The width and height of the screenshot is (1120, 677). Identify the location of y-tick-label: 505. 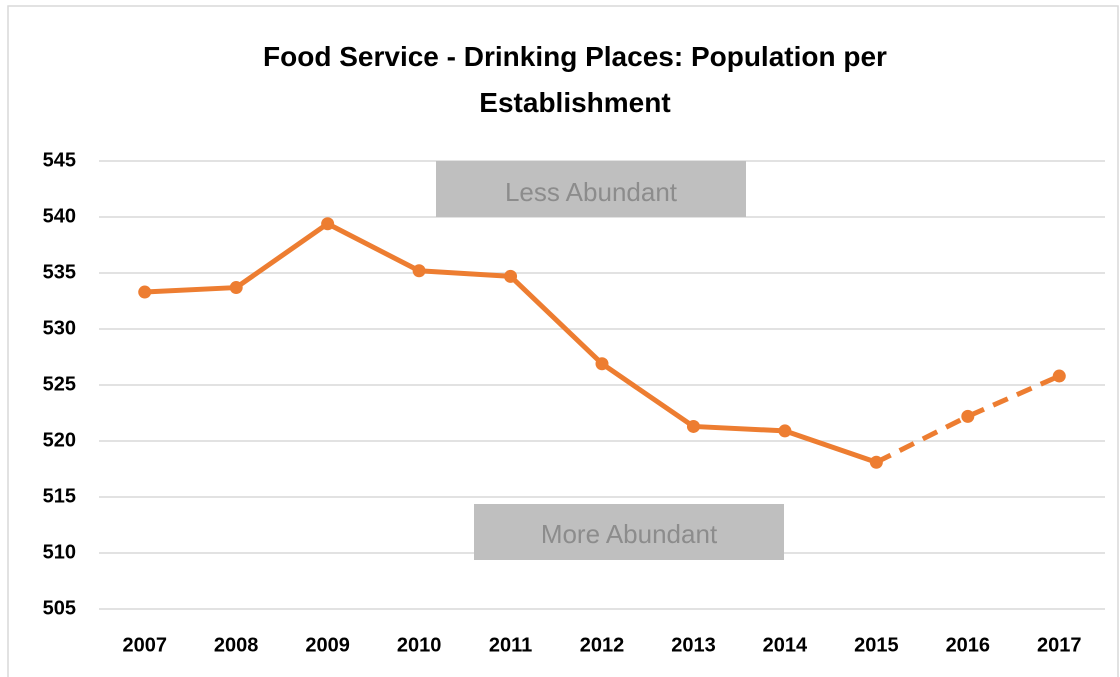
(59, 608).